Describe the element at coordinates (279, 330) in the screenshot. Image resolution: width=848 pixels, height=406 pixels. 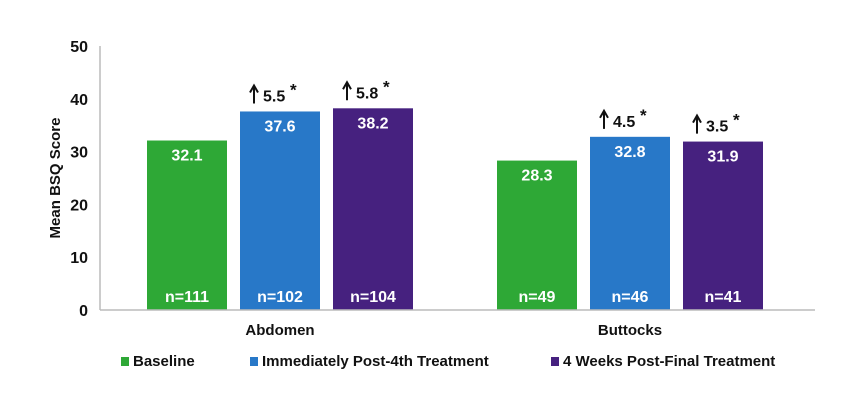
I see `category-label: Abdomen` at that location.